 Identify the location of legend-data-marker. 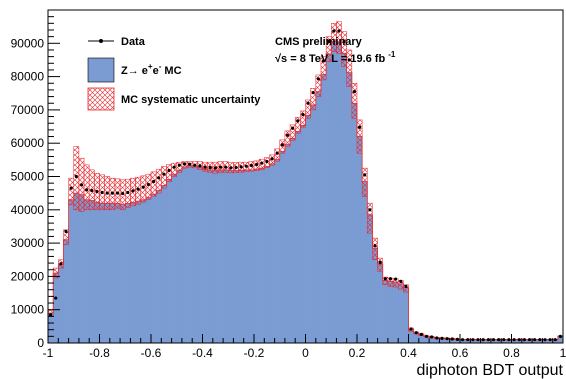
(101, 41).